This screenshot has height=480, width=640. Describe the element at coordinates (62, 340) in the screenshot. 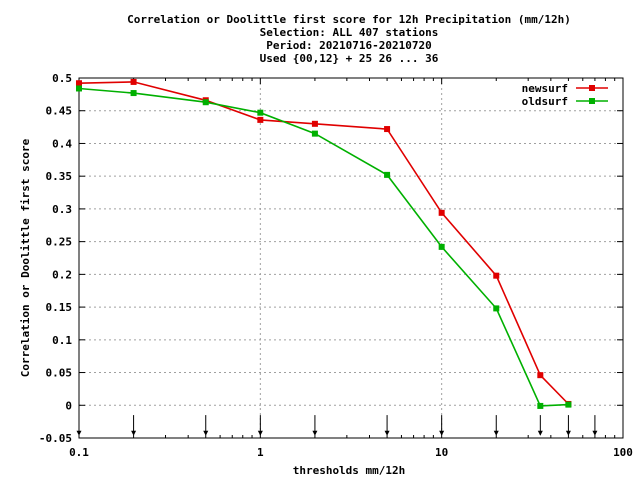

I see `y-tick-label: 0.1` at that location.